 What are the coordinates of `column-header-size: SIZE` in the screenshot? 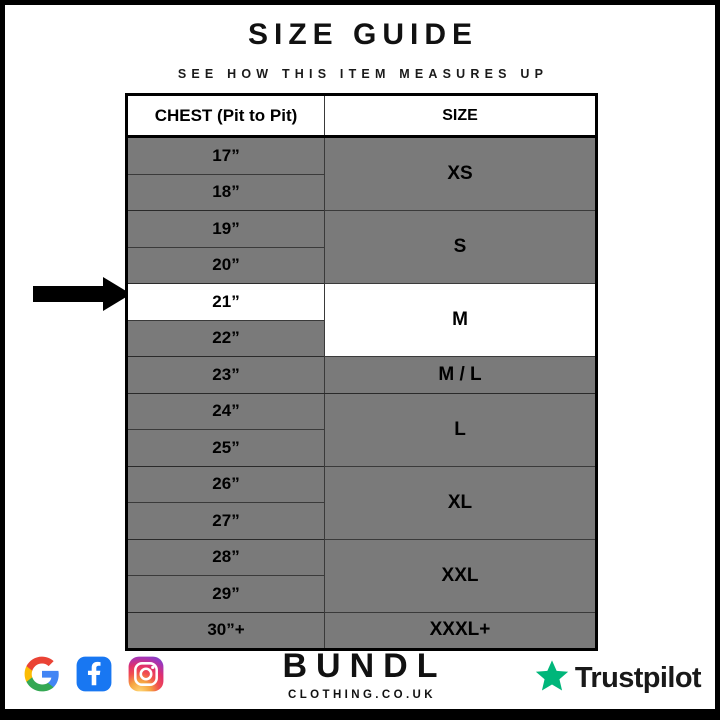 It's located at (460, 116).